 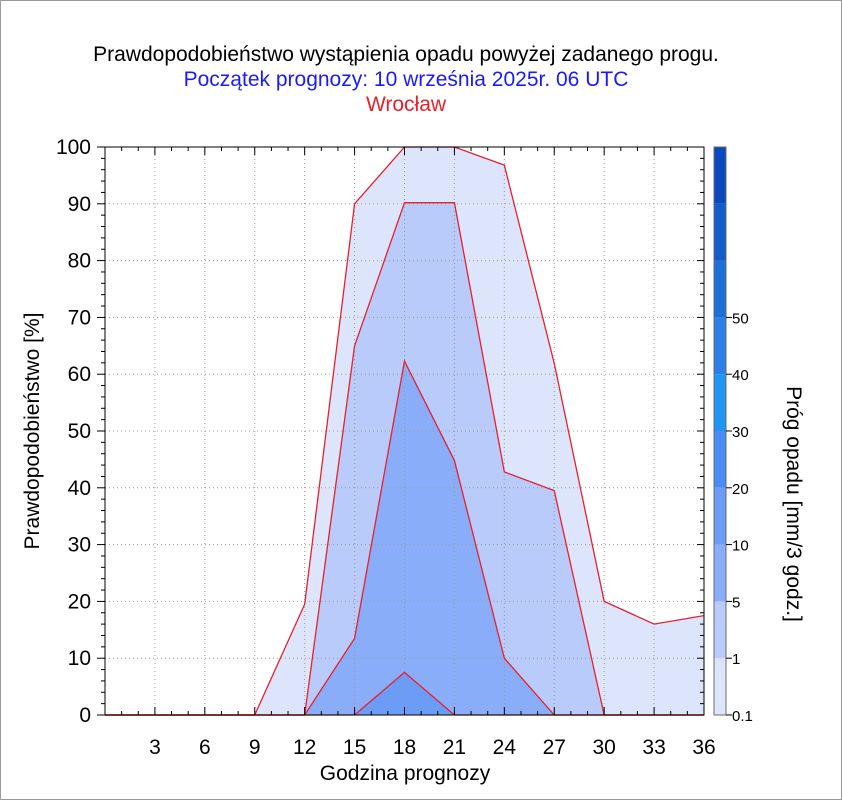 I want to click on colorbar-label-5: 30, so click(x=740, y=432).